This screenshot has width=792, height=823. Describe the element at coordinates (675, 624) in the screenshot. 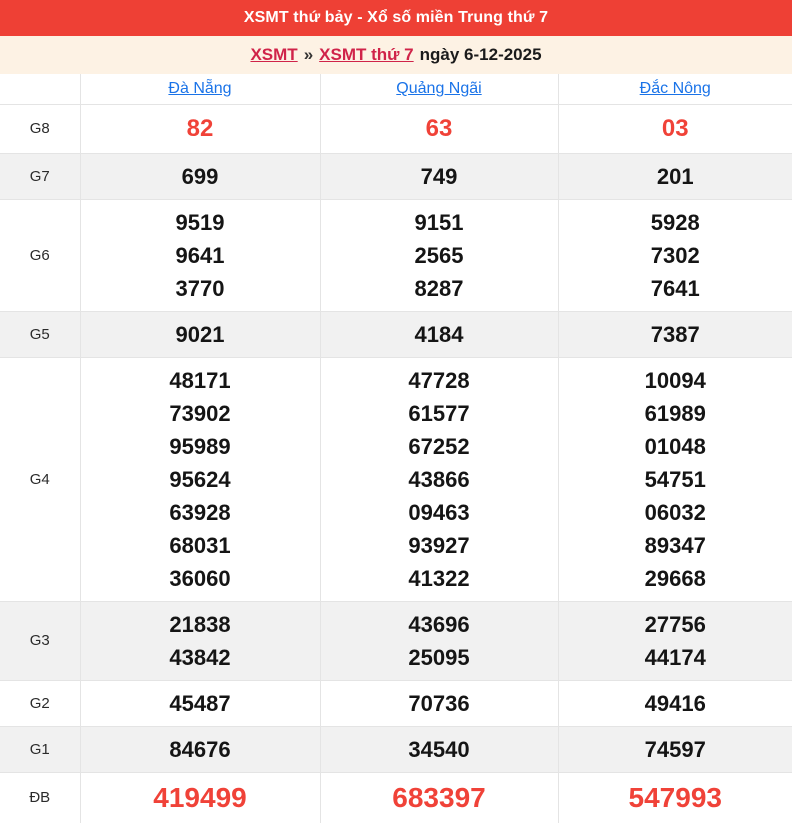

I see `prize-number: 27756` at that location.